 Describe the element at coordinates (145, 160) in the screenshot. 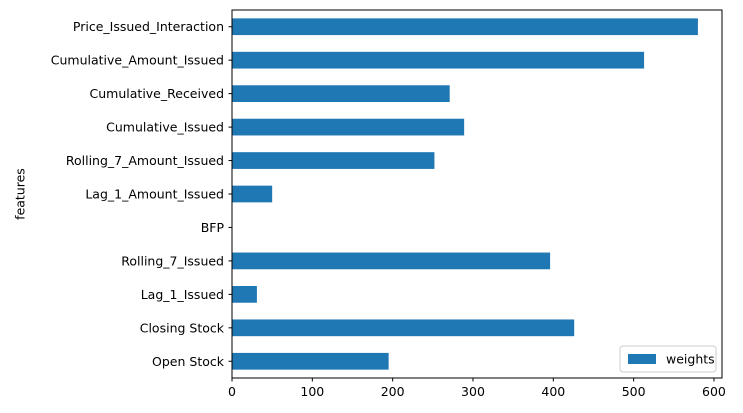

I see `y-tick-label: Rolling_7_Amount_Issued` at that location.